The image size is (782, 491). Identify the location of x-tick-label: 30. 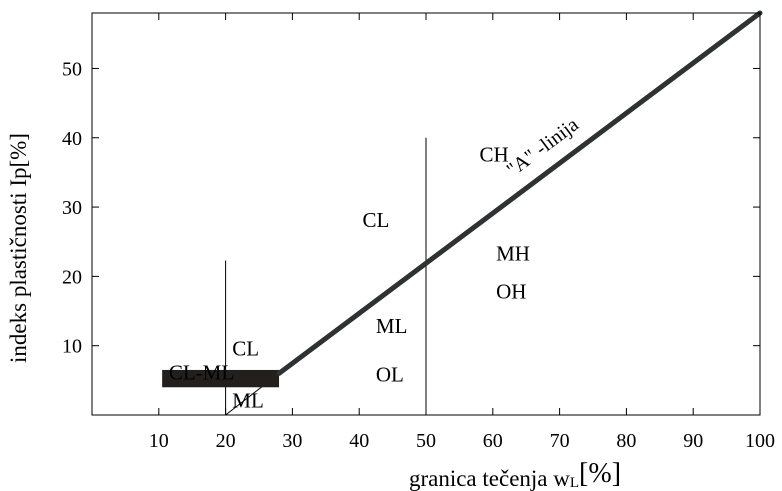
(292, 441).